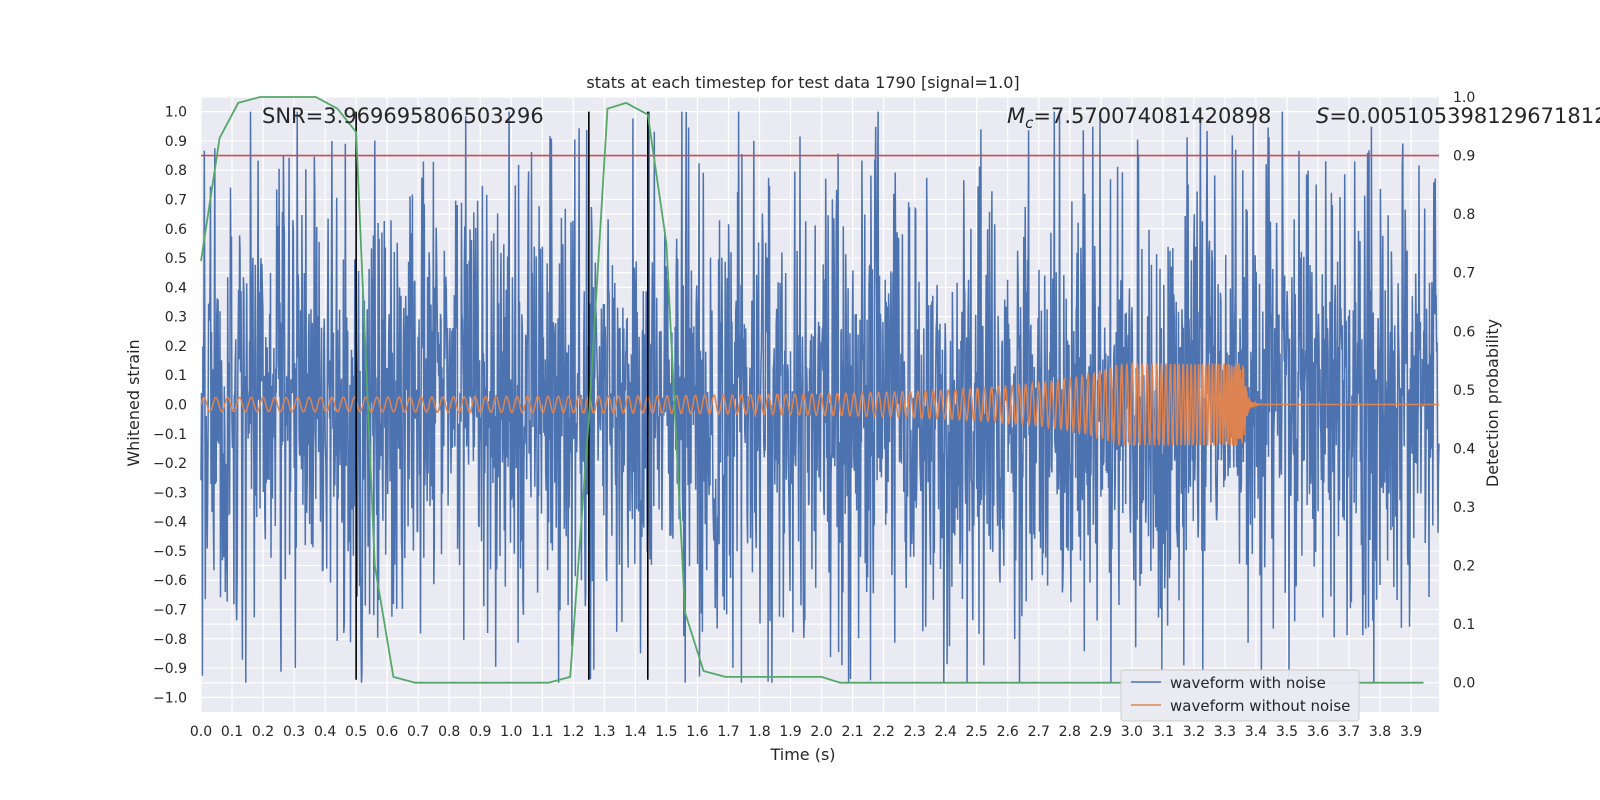 The height and width of the screenshot is (800, 1600). Describe the element at coordinates (1322, 116) in the screenshot. I see `s-symbol: S` at that location.